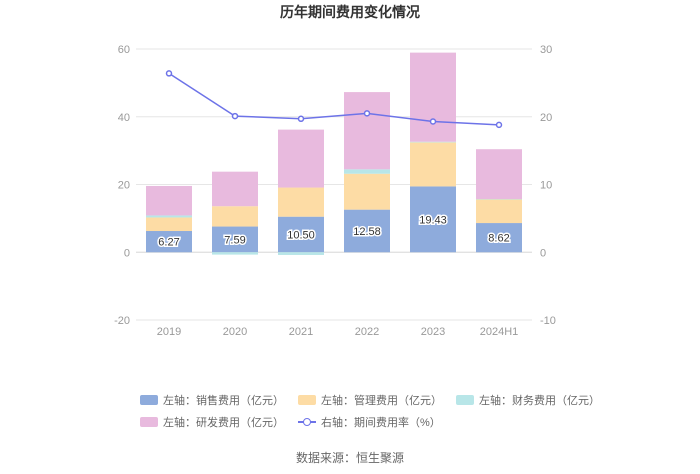 Image resolution: width=700 pixels, height=474 pixels. I want to click on legend-swatch-sales, so click(149, 400).